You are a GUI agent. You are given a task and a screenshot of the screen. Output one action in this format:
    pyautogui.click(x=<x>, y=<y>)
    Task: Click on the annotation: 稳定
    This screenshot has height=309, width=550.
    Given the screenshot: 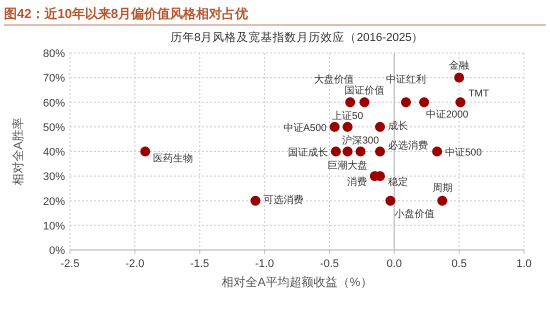 What is the action you would take?
    pyautogui.click(x=398, y=182)
    